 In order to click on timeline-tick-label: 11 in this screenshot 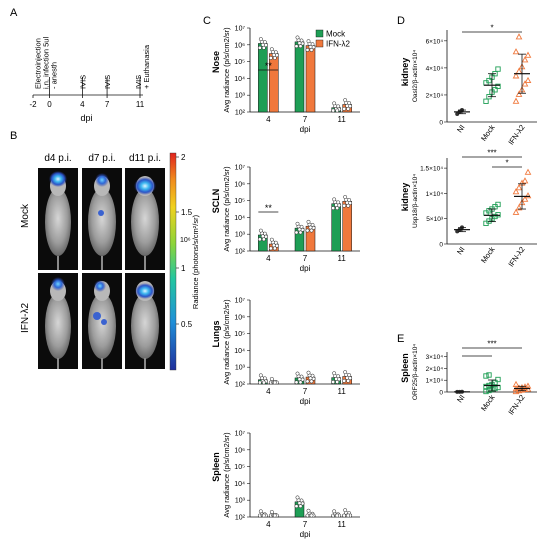, I will do `click(140, 104)`.